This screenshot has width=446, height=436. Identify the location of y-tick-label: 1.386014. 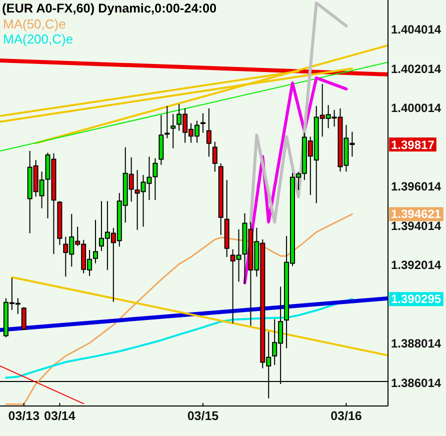
(416, 383).